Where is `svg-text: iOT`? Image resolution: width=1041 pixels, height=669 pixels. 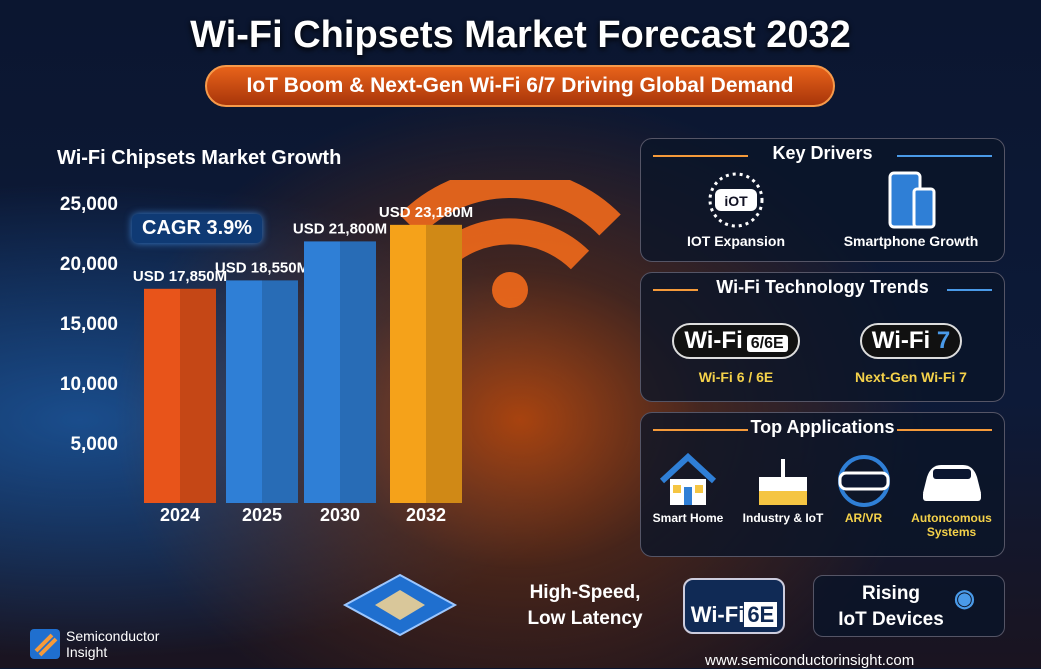
svg-text: iOT is located at coordinates (736, 201).